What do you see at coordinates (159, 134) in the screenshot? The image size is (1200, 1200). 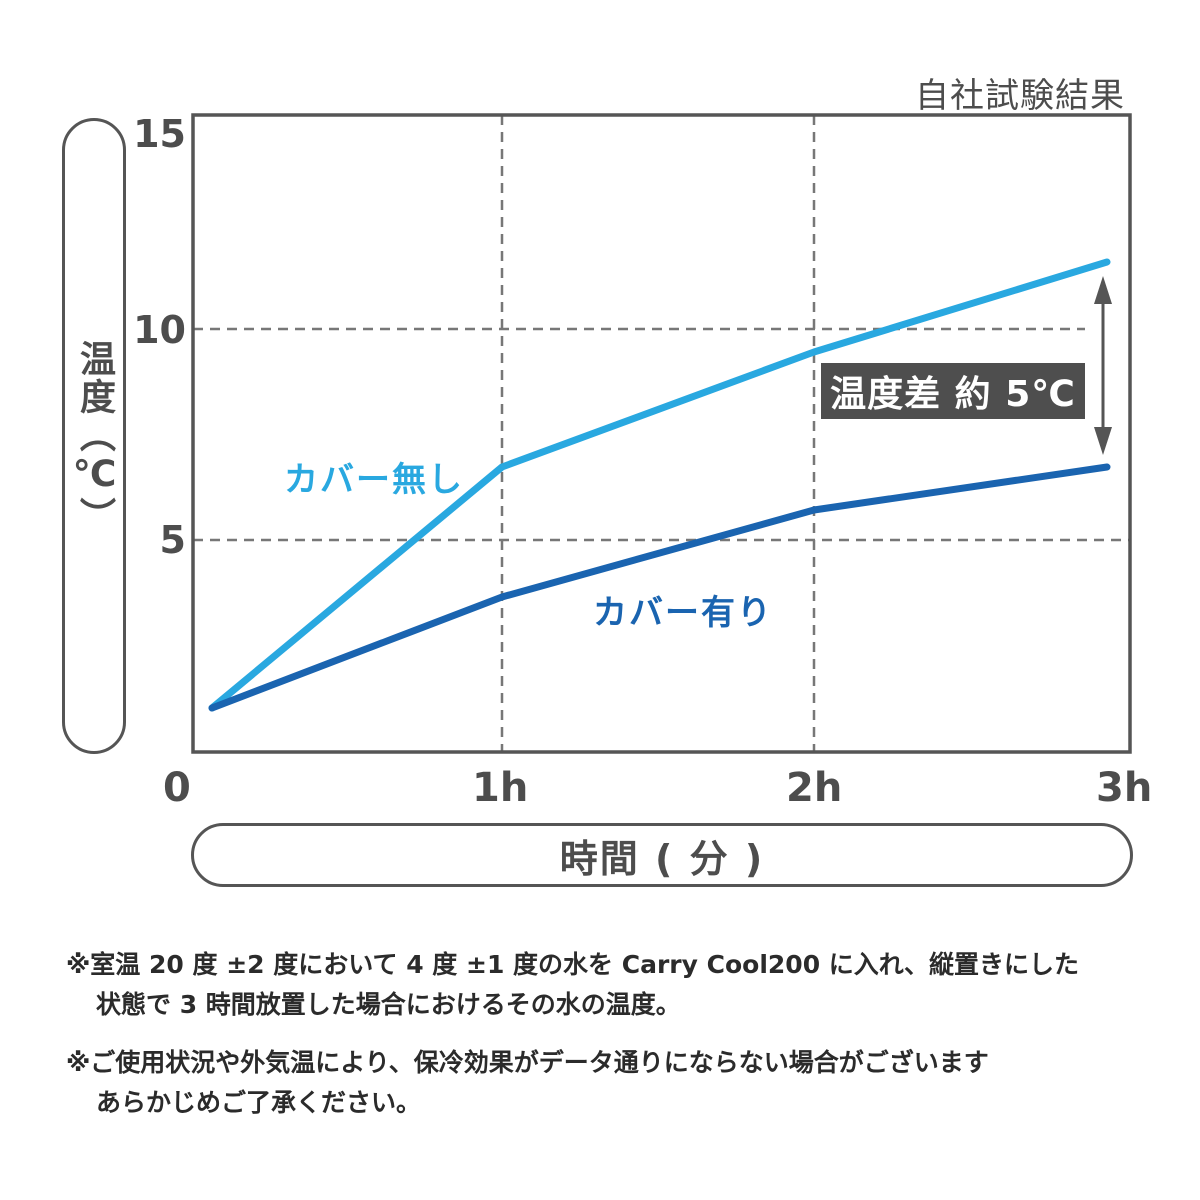 I see `y-tick-15: 15` at bounding box center [159, 134].